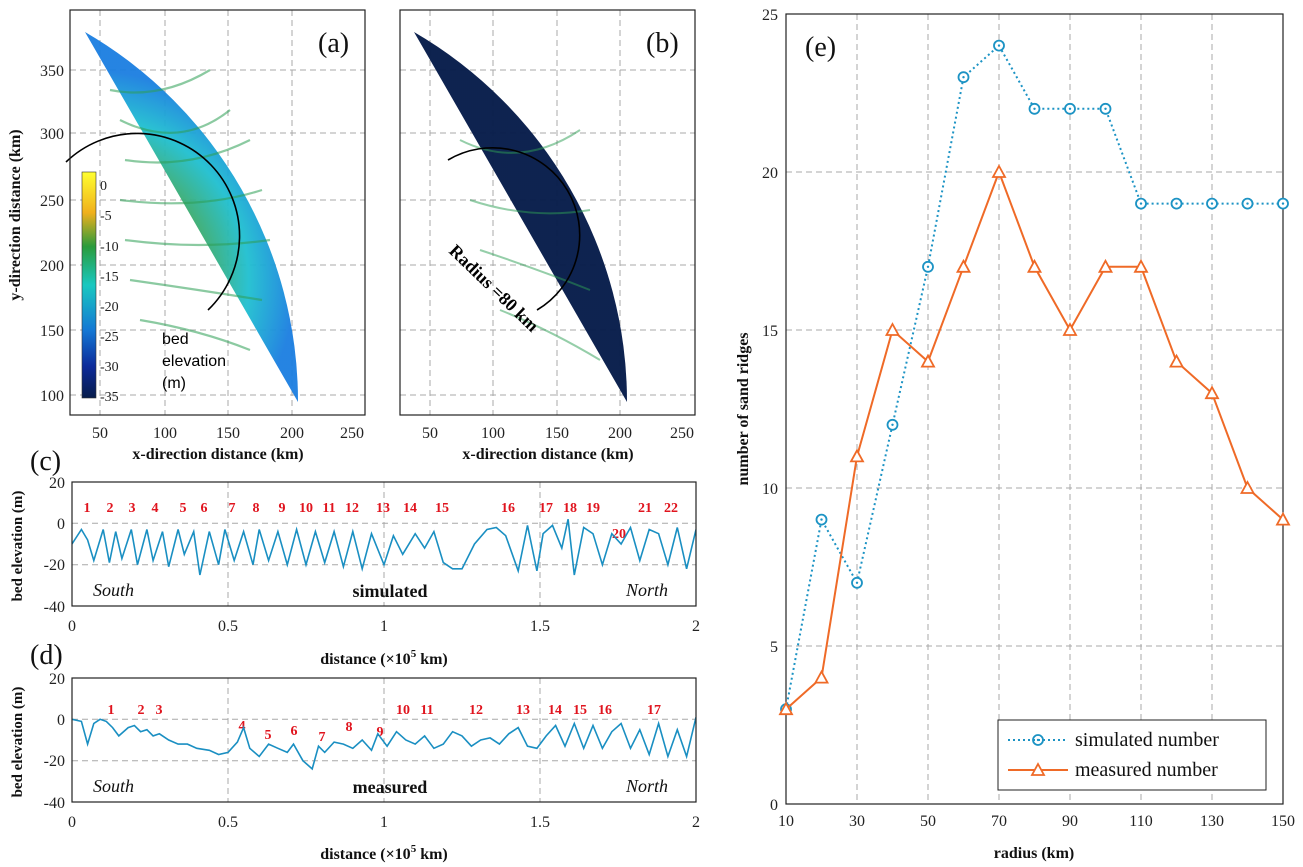 This screenshot has height=867, width=1303. Describe the element at coordinates (1147, 740) in the screenshot. I see `legend-simulated-label: simulated number` at that location.